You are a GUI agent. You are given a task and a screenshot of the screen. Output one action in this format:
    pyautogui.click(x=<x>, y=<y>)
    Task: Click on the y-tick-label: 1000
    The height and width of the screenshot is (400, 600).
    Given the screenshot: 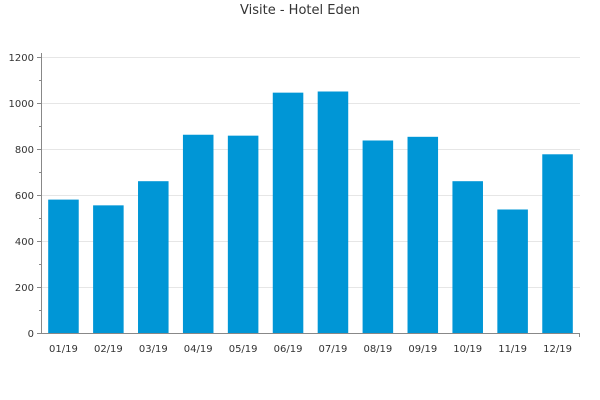 What is the action you would take?
    pyautogui.click(x=21, y=104)
    